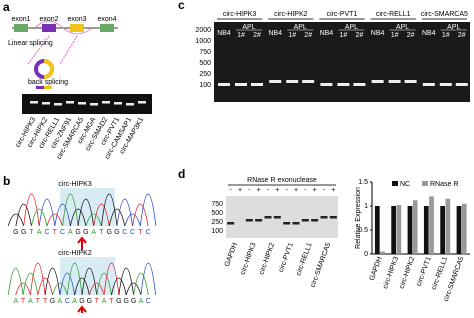 The image size is (474, 318). Describe the element at coordinates (68, 50) in the screenshot. I see `guide` at that location.